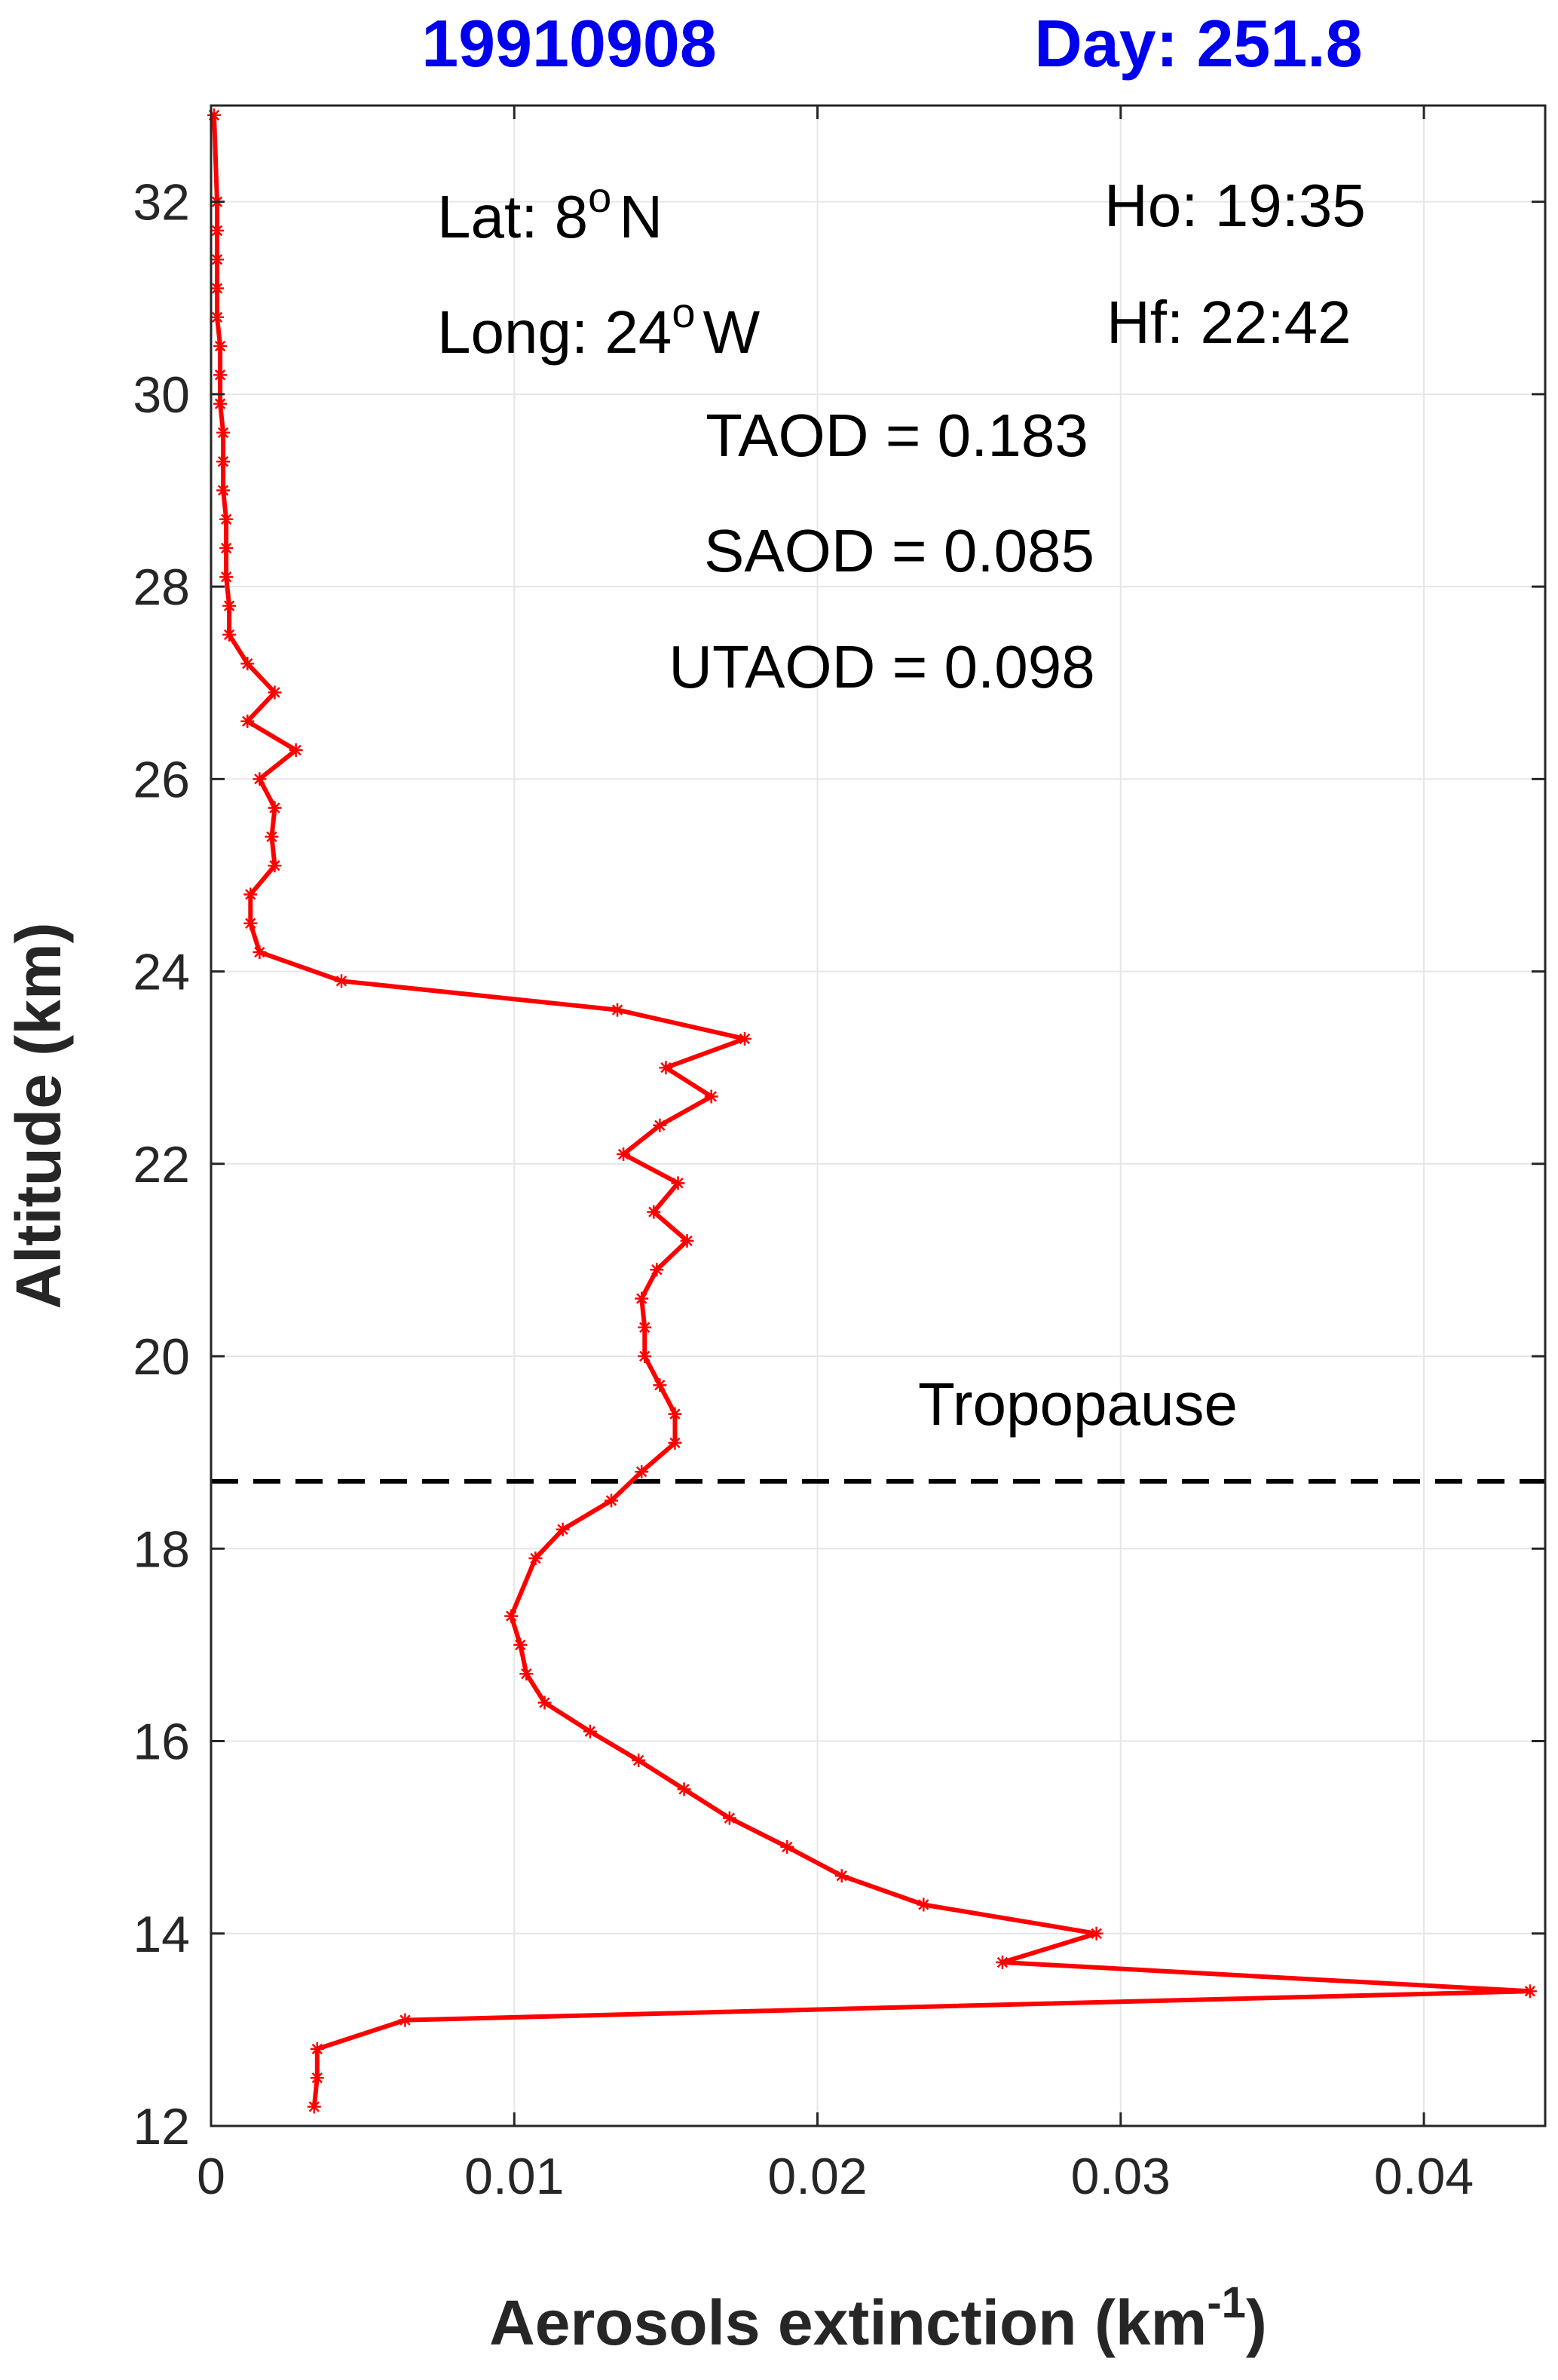 Image resolution: width=1558 pixels, height=2380 pixels. What do you see at coordinates (683, 312) in the screenshot?
I see `longitude-degree: o` at bounding box center [683, 312].